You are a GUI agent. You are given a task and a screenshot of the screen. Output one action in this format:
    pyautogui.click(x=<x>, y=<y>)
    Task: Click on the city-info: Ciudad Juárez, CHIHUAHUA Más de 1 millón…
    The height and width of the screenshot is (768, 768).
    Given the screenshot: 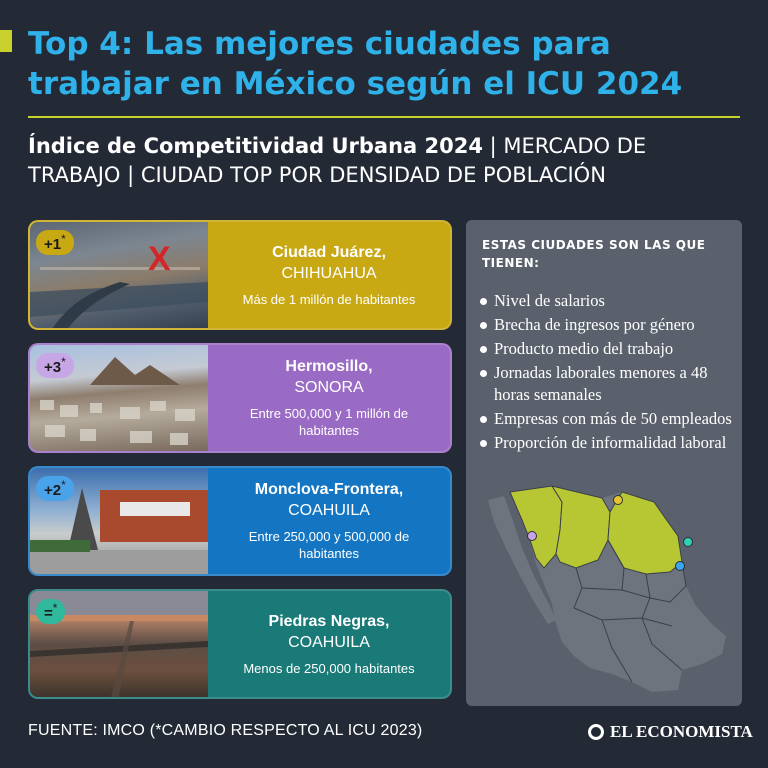 What is the action you would take?
    pyautogui.click(x=329, y=275)
    